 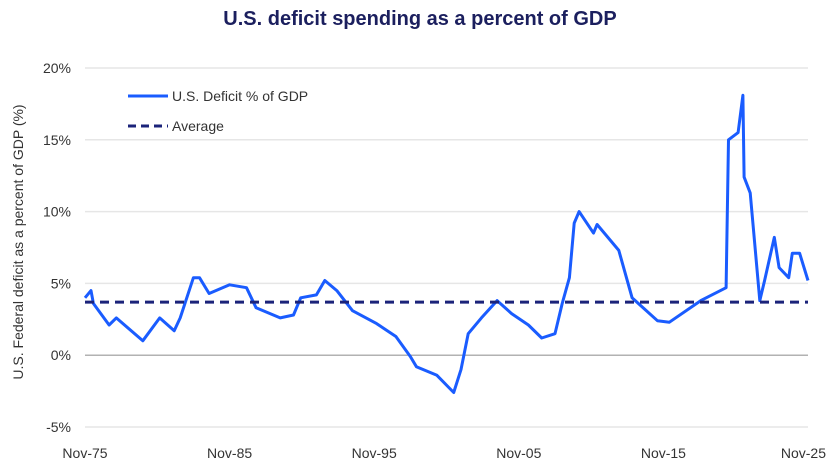 I want to click on y-tick-label: -5%, so click(x=58, y=427).